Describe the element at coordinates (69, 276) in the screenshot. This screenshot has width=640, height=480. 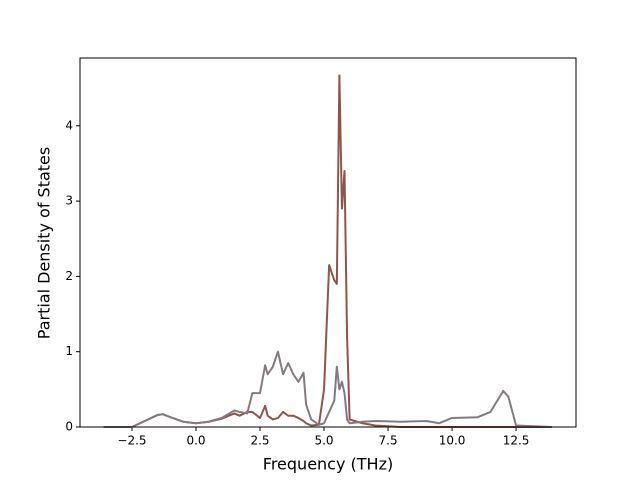
I see `y-tick-label: 2` at that location.